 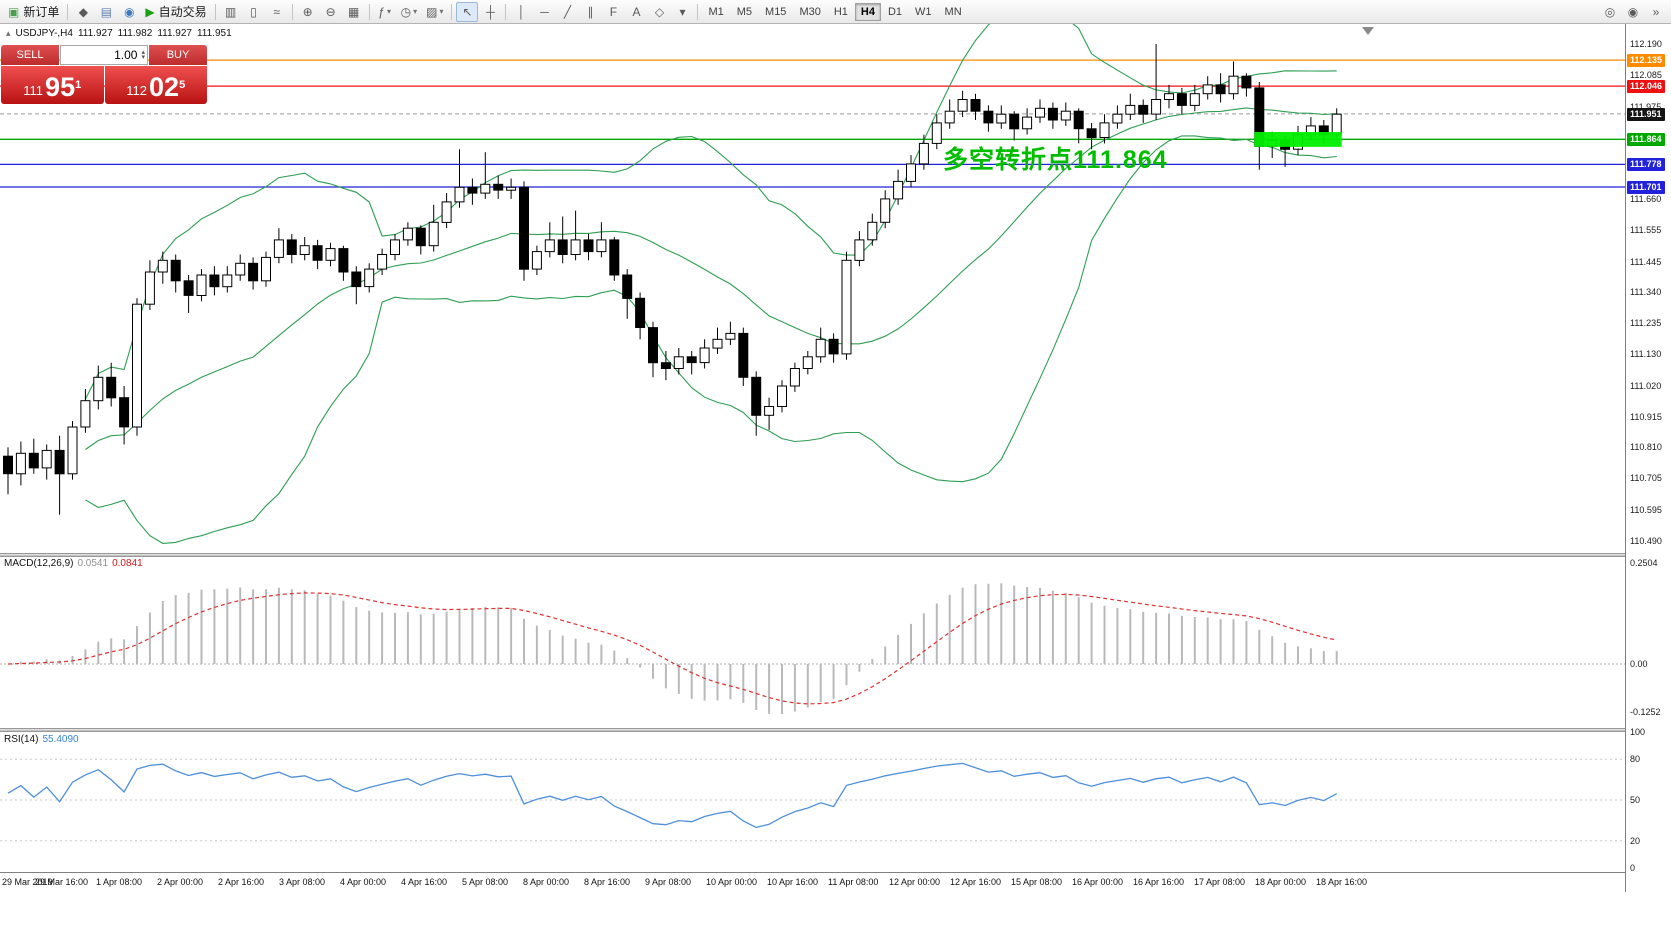 I want to click on macd-panel-divider, so click(x=835, y=555).